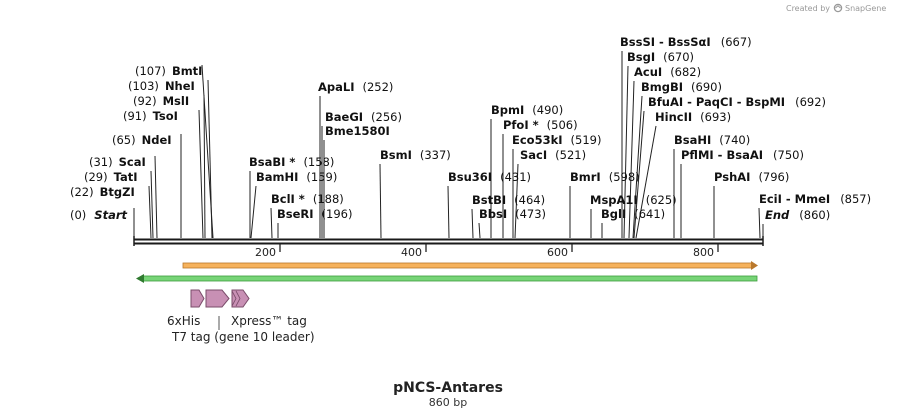  What do you see at coordinates (355, 87) in the screenshot?
I see `site-label-apali: ApaLI (252)` at bounding box center [355, 87].